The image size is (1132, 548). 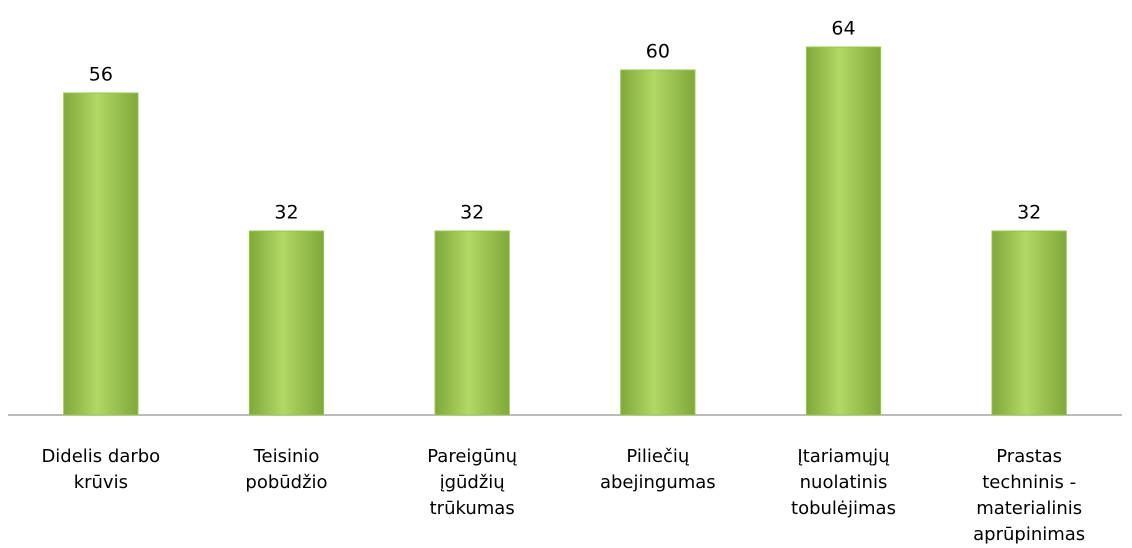 What do you see at coordinates (101, 75) in the screenshot?
I see `data-label: 56` at bounding box center [101, 75].